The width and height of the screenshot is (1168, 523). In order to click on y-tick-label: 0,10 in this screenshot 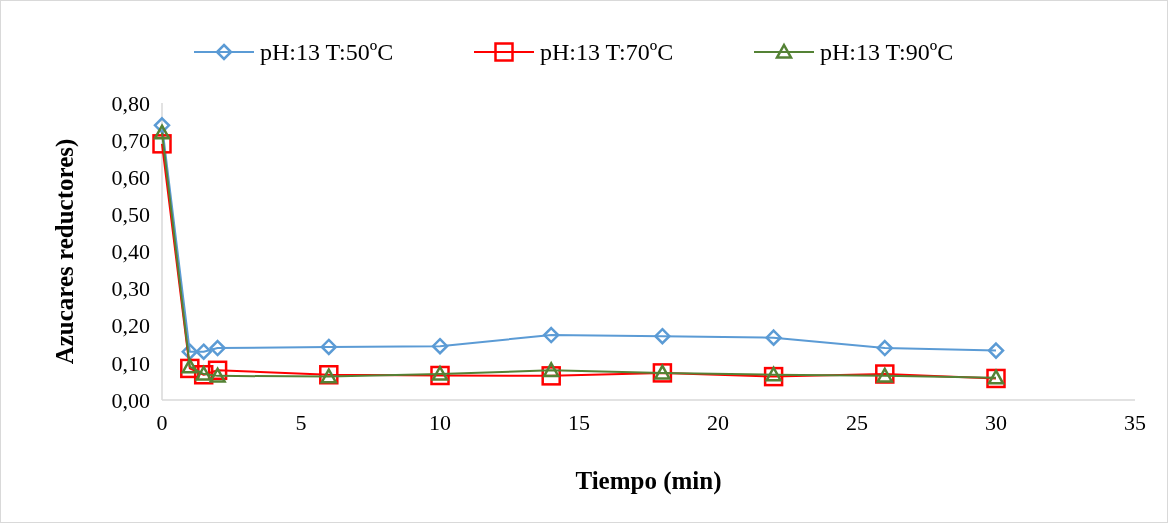, I will do `click(130, 363)`.